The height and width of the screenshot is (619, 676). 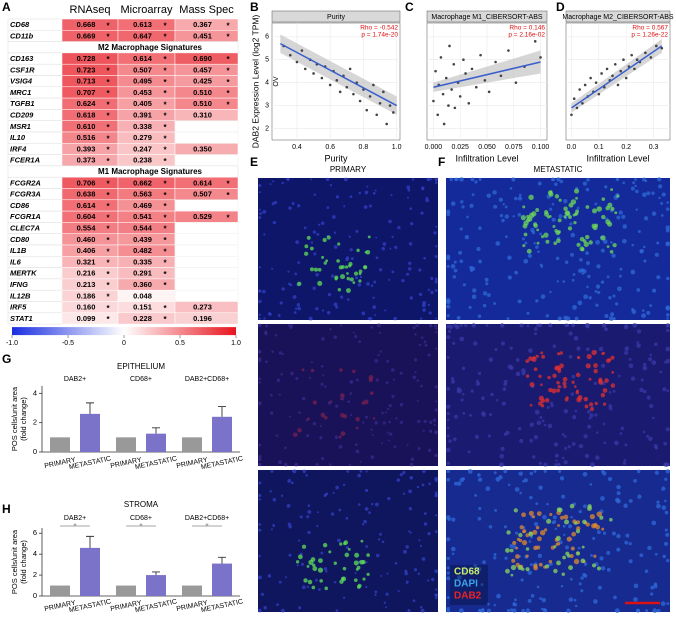 I want to click on bar, so click(x=90, y=571).